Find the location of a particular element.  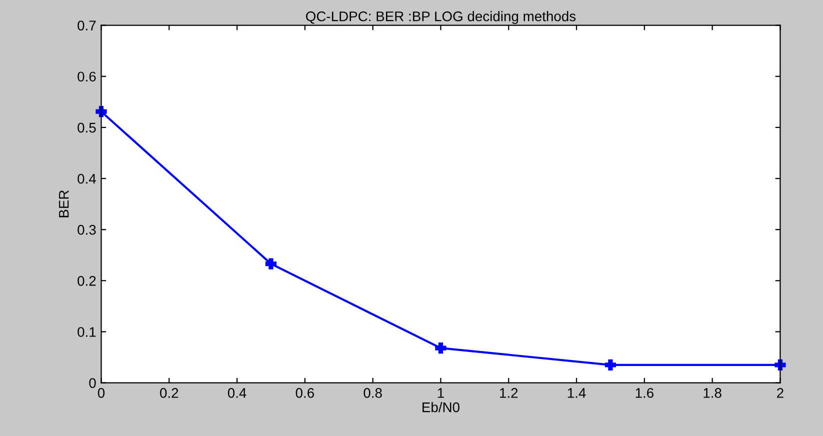

y-tick-label: 0.1 is located at coordinates (87, 332).